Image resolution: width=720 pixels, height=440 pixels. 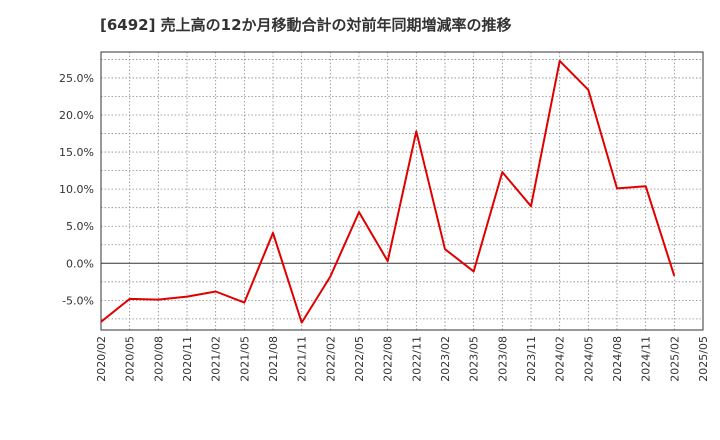 What do you see at coordinates (359, 359) in the screenshot?
I see `x-tick-label: 2022/05` at bounding box center [359, 359].